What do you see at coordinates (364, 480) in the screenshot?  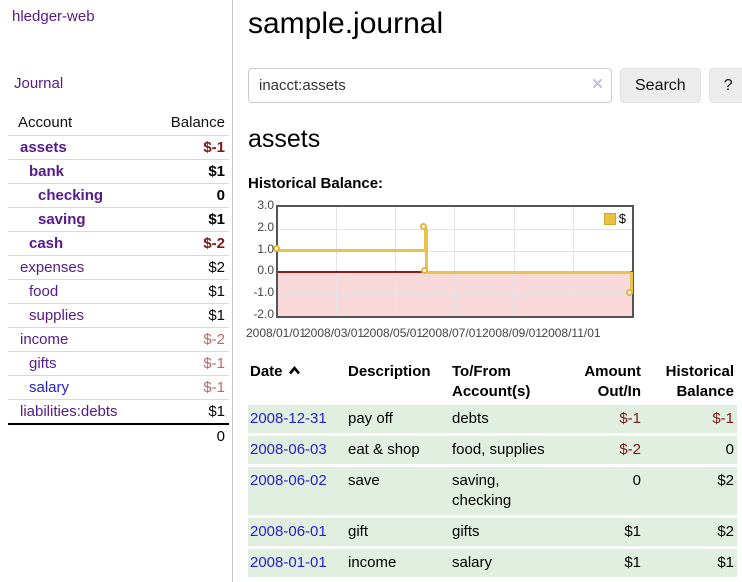 I see `transaction-description: save` at bounding box center [364, 480].